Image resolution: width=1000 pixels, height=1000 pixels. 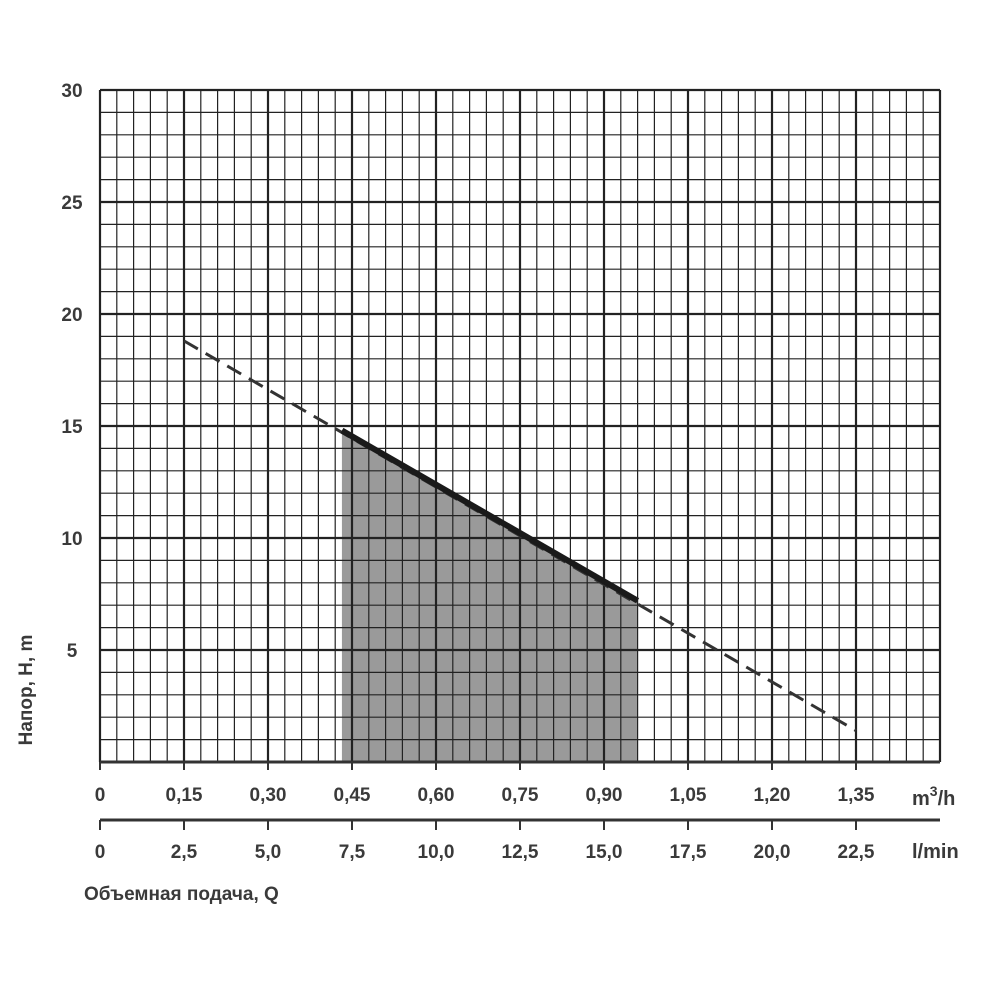 What do you see at coordinates (688, 852) in the screenshot?
I see `x-tick-label-lmin: 17,5` at bounding box center [688, 852].